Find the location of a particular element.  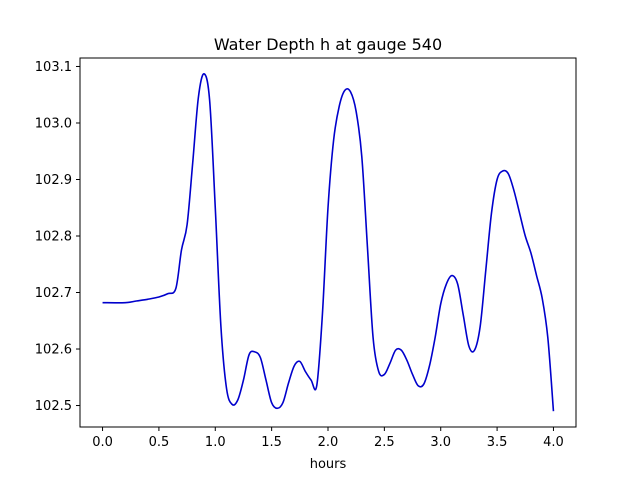

x-tick-label: 3.5 is located at coordinates (497, 442).